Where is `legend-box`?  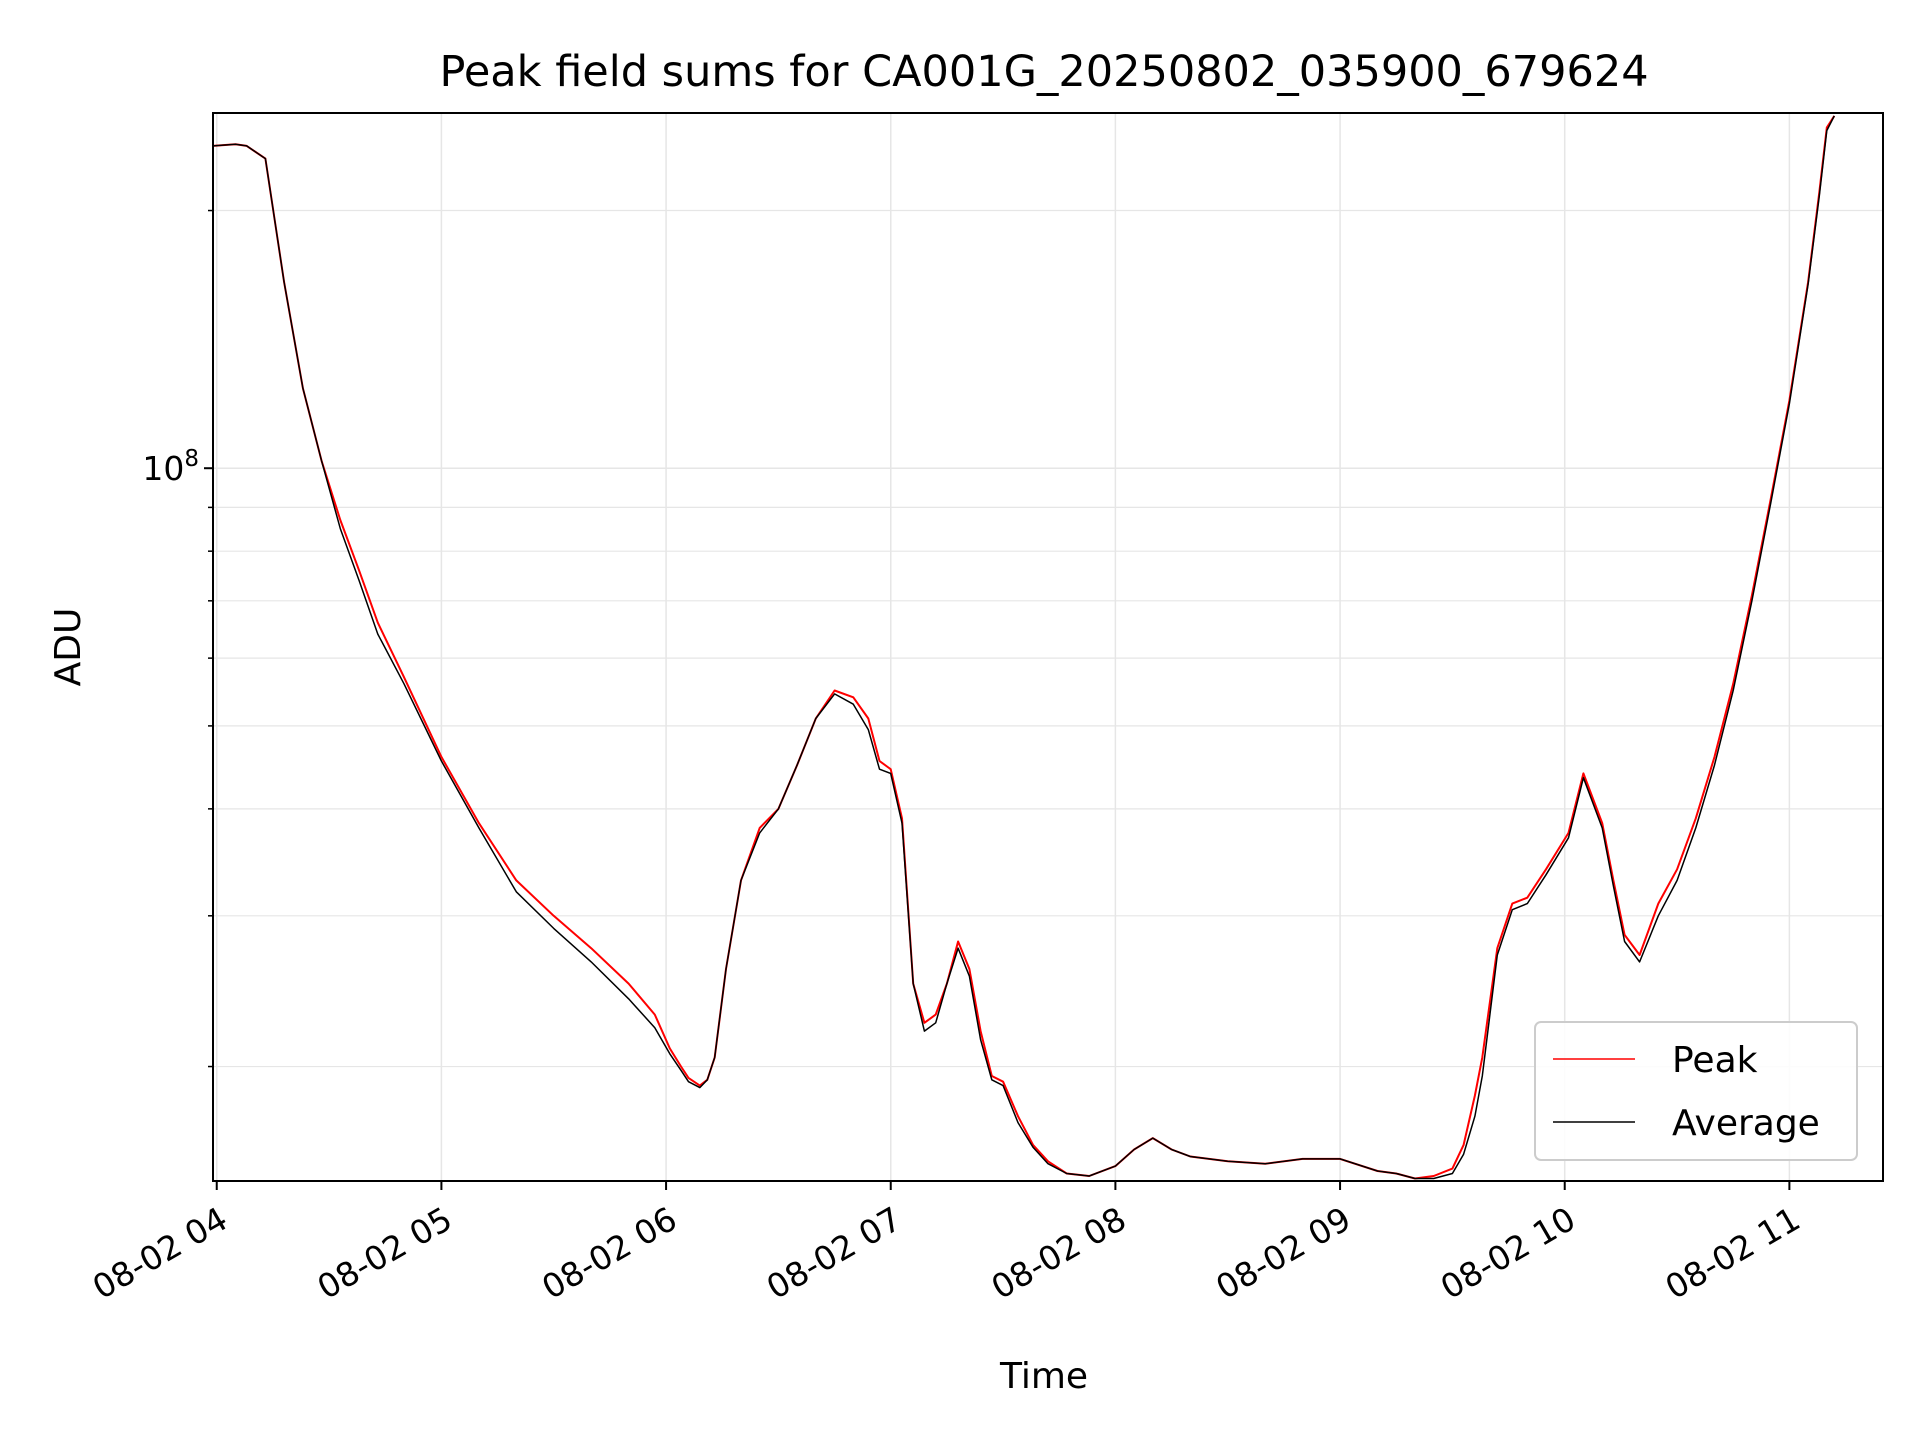 legend-box is located at coordinates (1696, 1091).